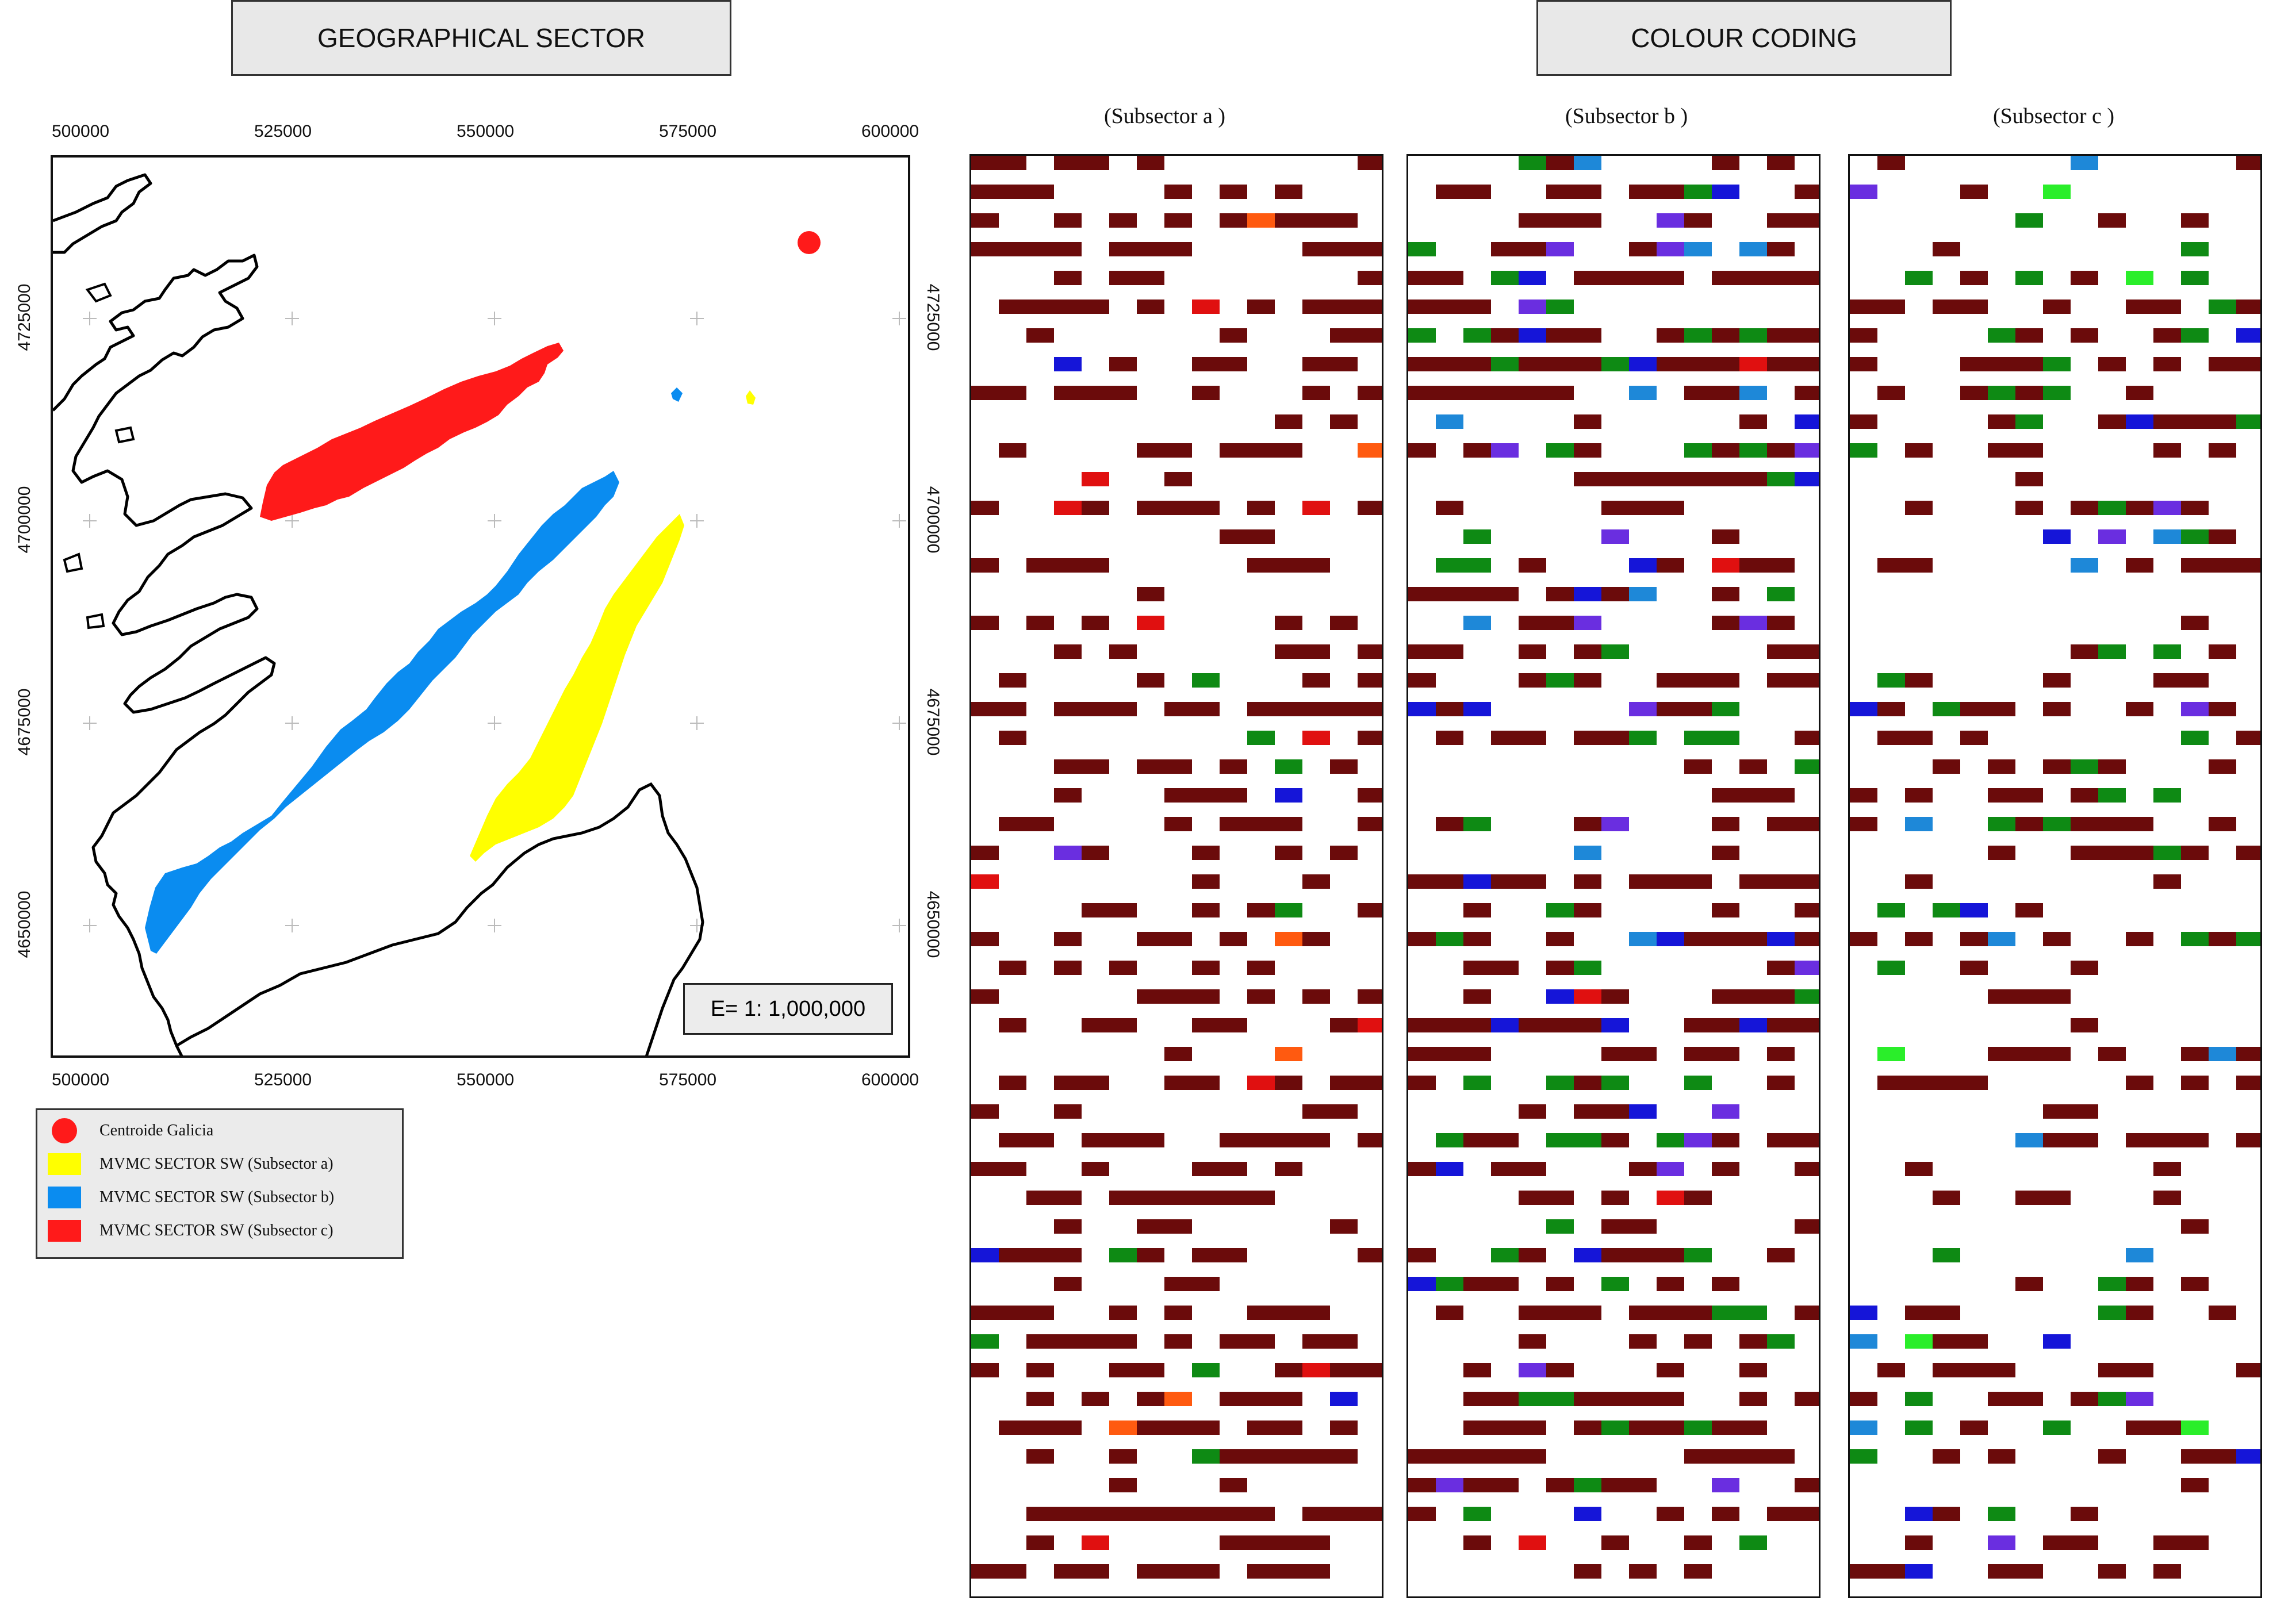 The image size is (2269, 1624). I want to click on colour-coding-header: COLOUR CODING, so click(1744, 38).